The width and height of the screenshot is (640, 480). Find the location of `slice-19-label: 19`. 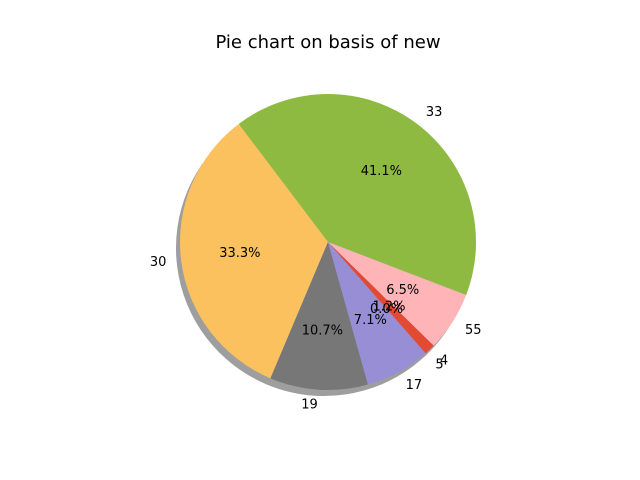

slice-19-label: 19 is located at coordinates (309, 404).